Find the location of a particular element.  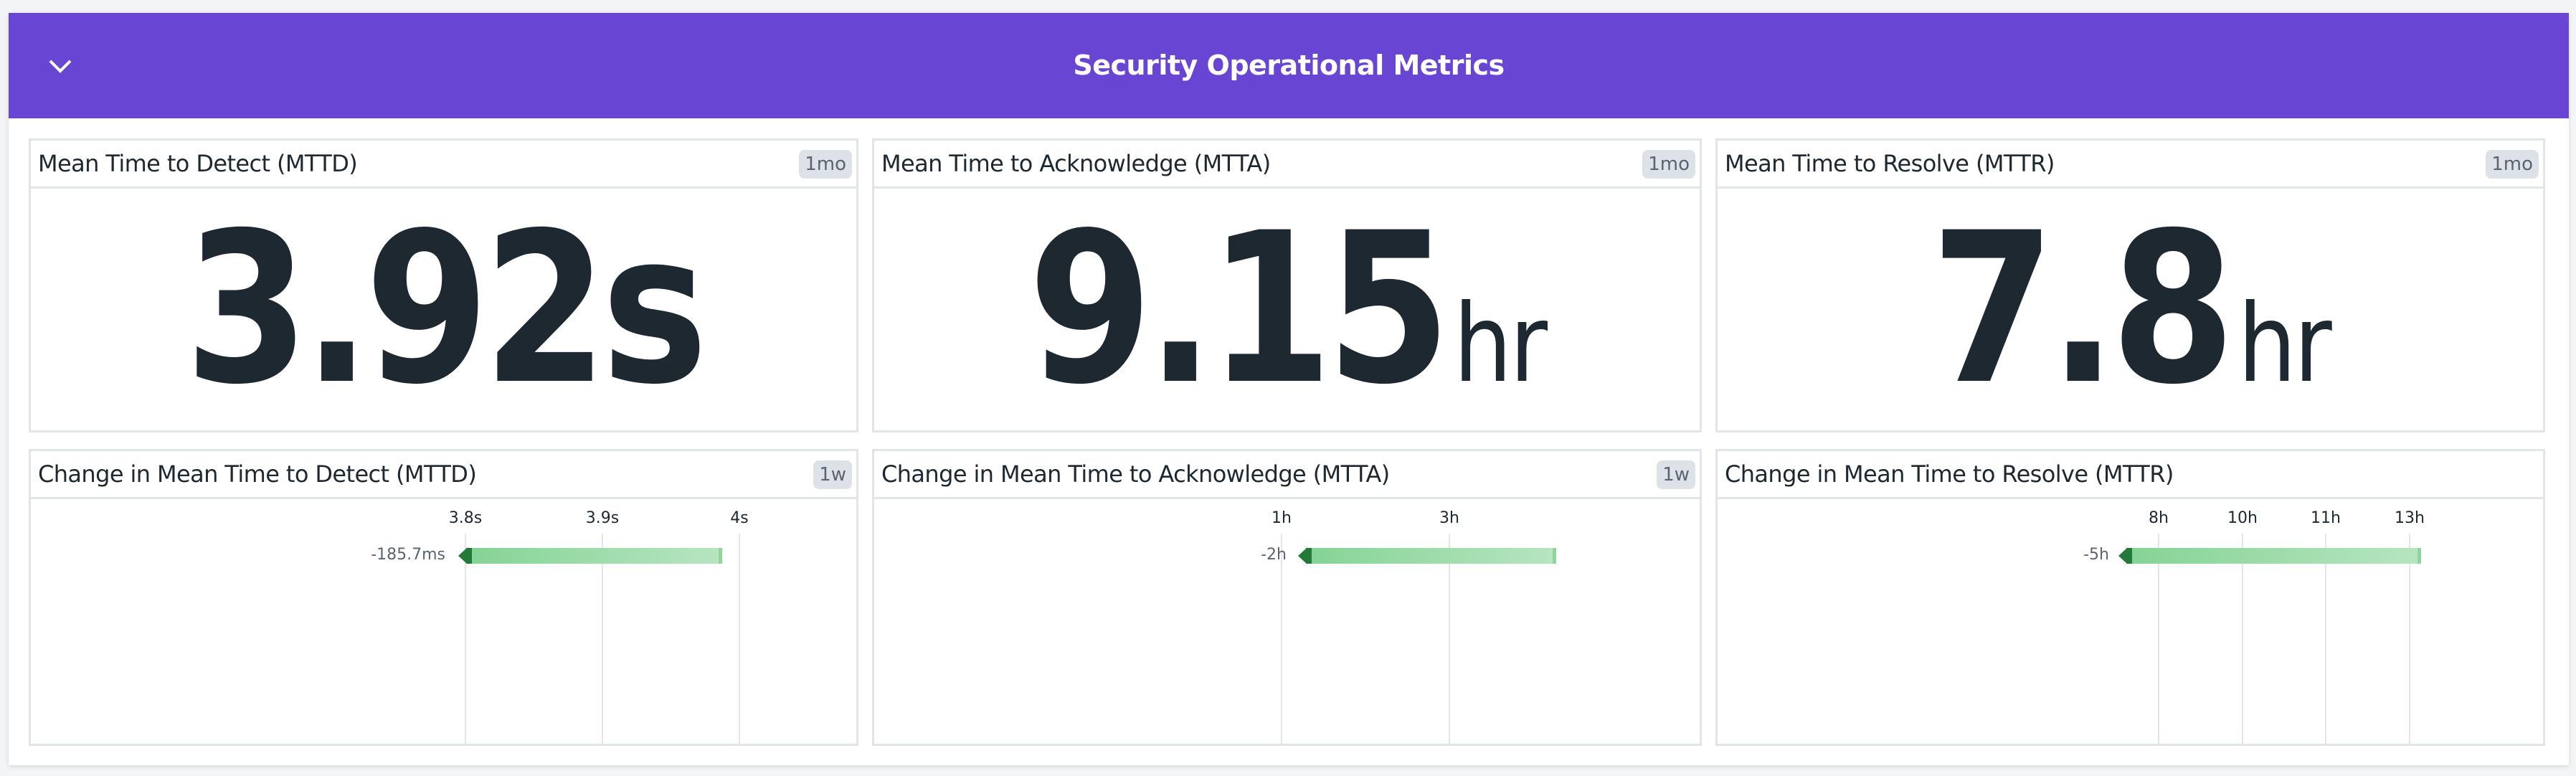

group-header: Security Operational Metrics is located at coordinates (1289, 65).